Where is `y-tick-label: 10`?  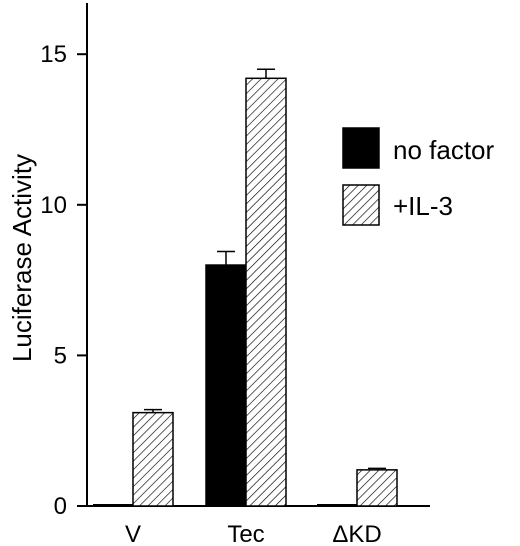 y-tick-label: 10 is located at coordinates (53, 205).